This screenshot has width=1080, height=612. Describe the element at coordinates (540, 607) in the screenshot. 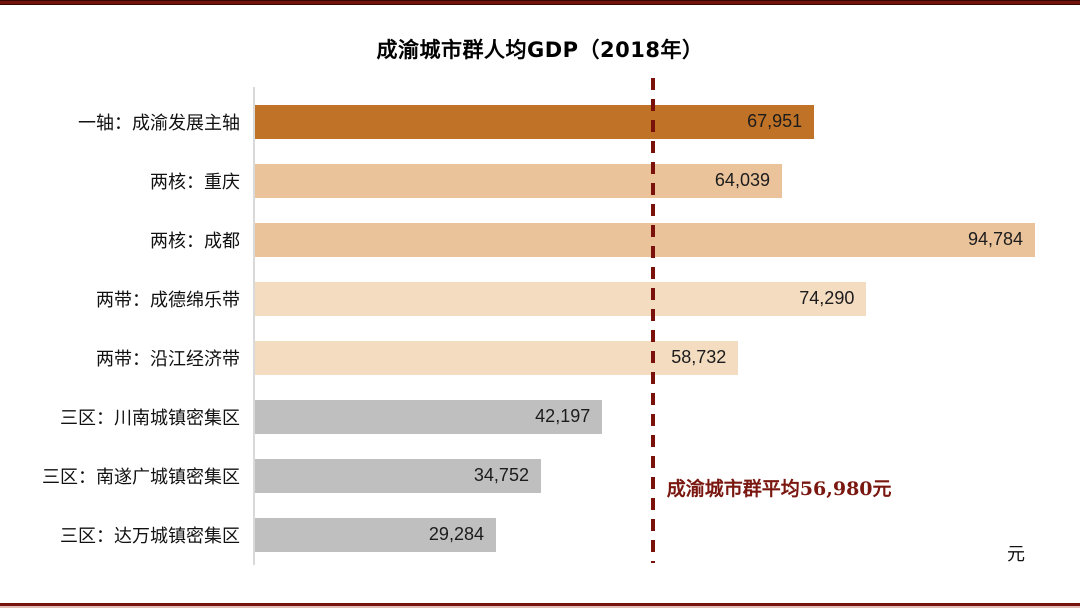

I see `bottom-border-accent-rule` at that location.